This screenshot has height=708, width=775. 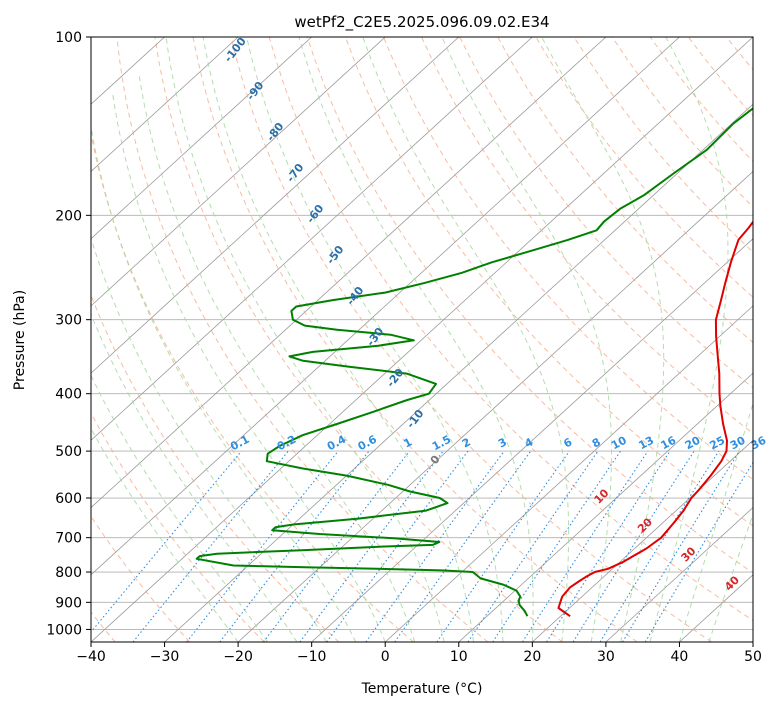 I want to click on y-tick-label: 700, so click(x=68, y=539).